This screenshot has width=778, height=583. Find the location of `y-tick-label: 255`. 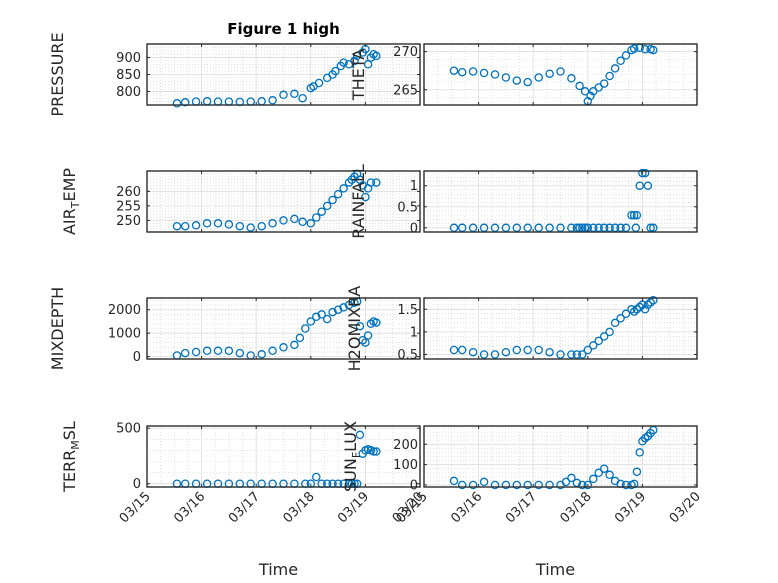

y-tick-label: 255 is located at coordinates (128, 206).